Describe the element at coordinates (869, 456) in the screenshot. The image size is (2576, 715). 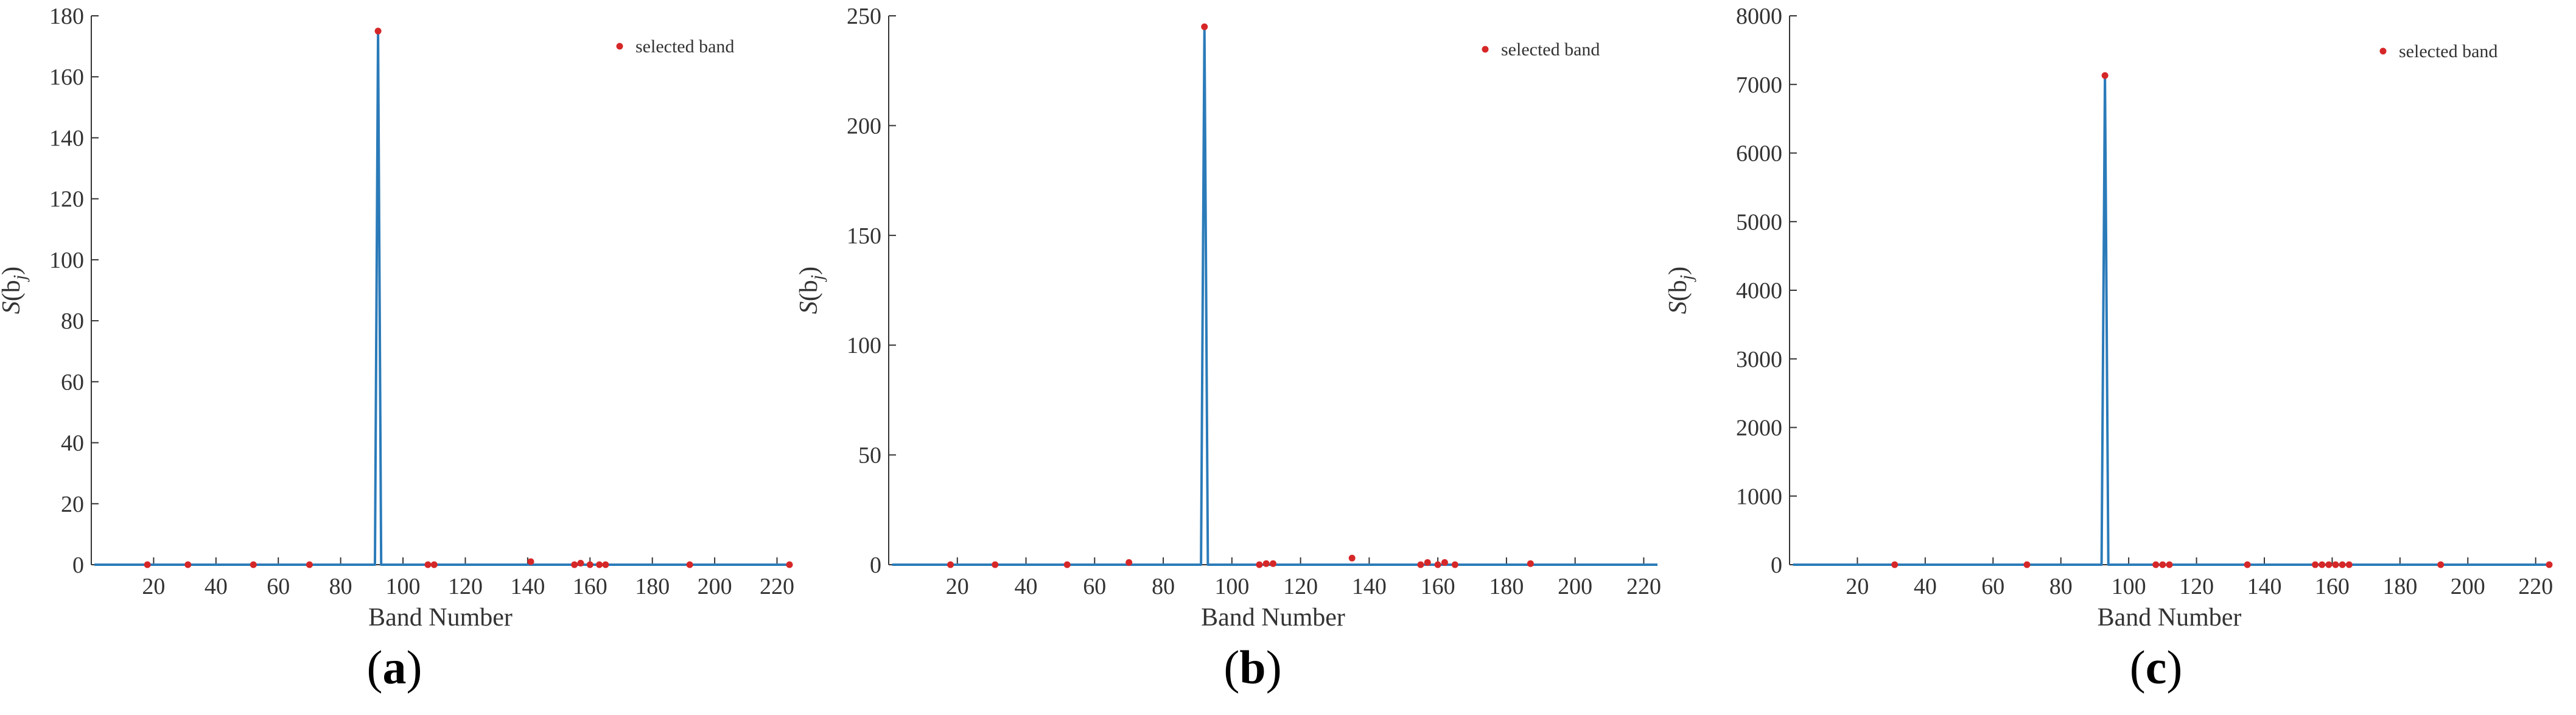
I see `y-tick-label: 50` at that location.